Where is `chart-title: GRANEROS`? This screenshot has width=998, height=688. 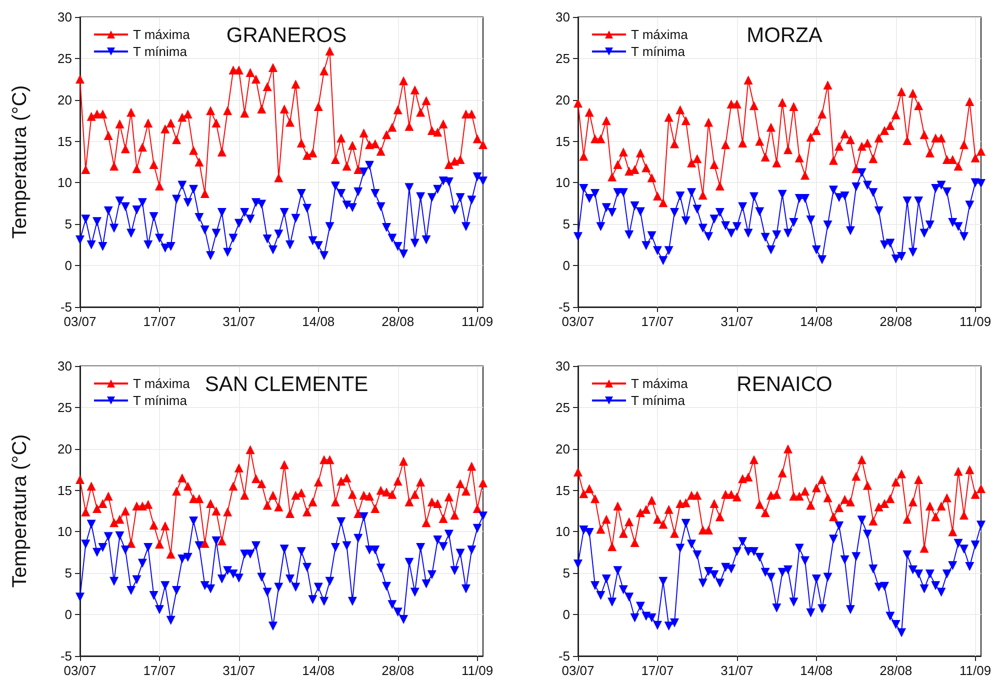
chart-title: GRANEROS is located at coordinates (286, 35).